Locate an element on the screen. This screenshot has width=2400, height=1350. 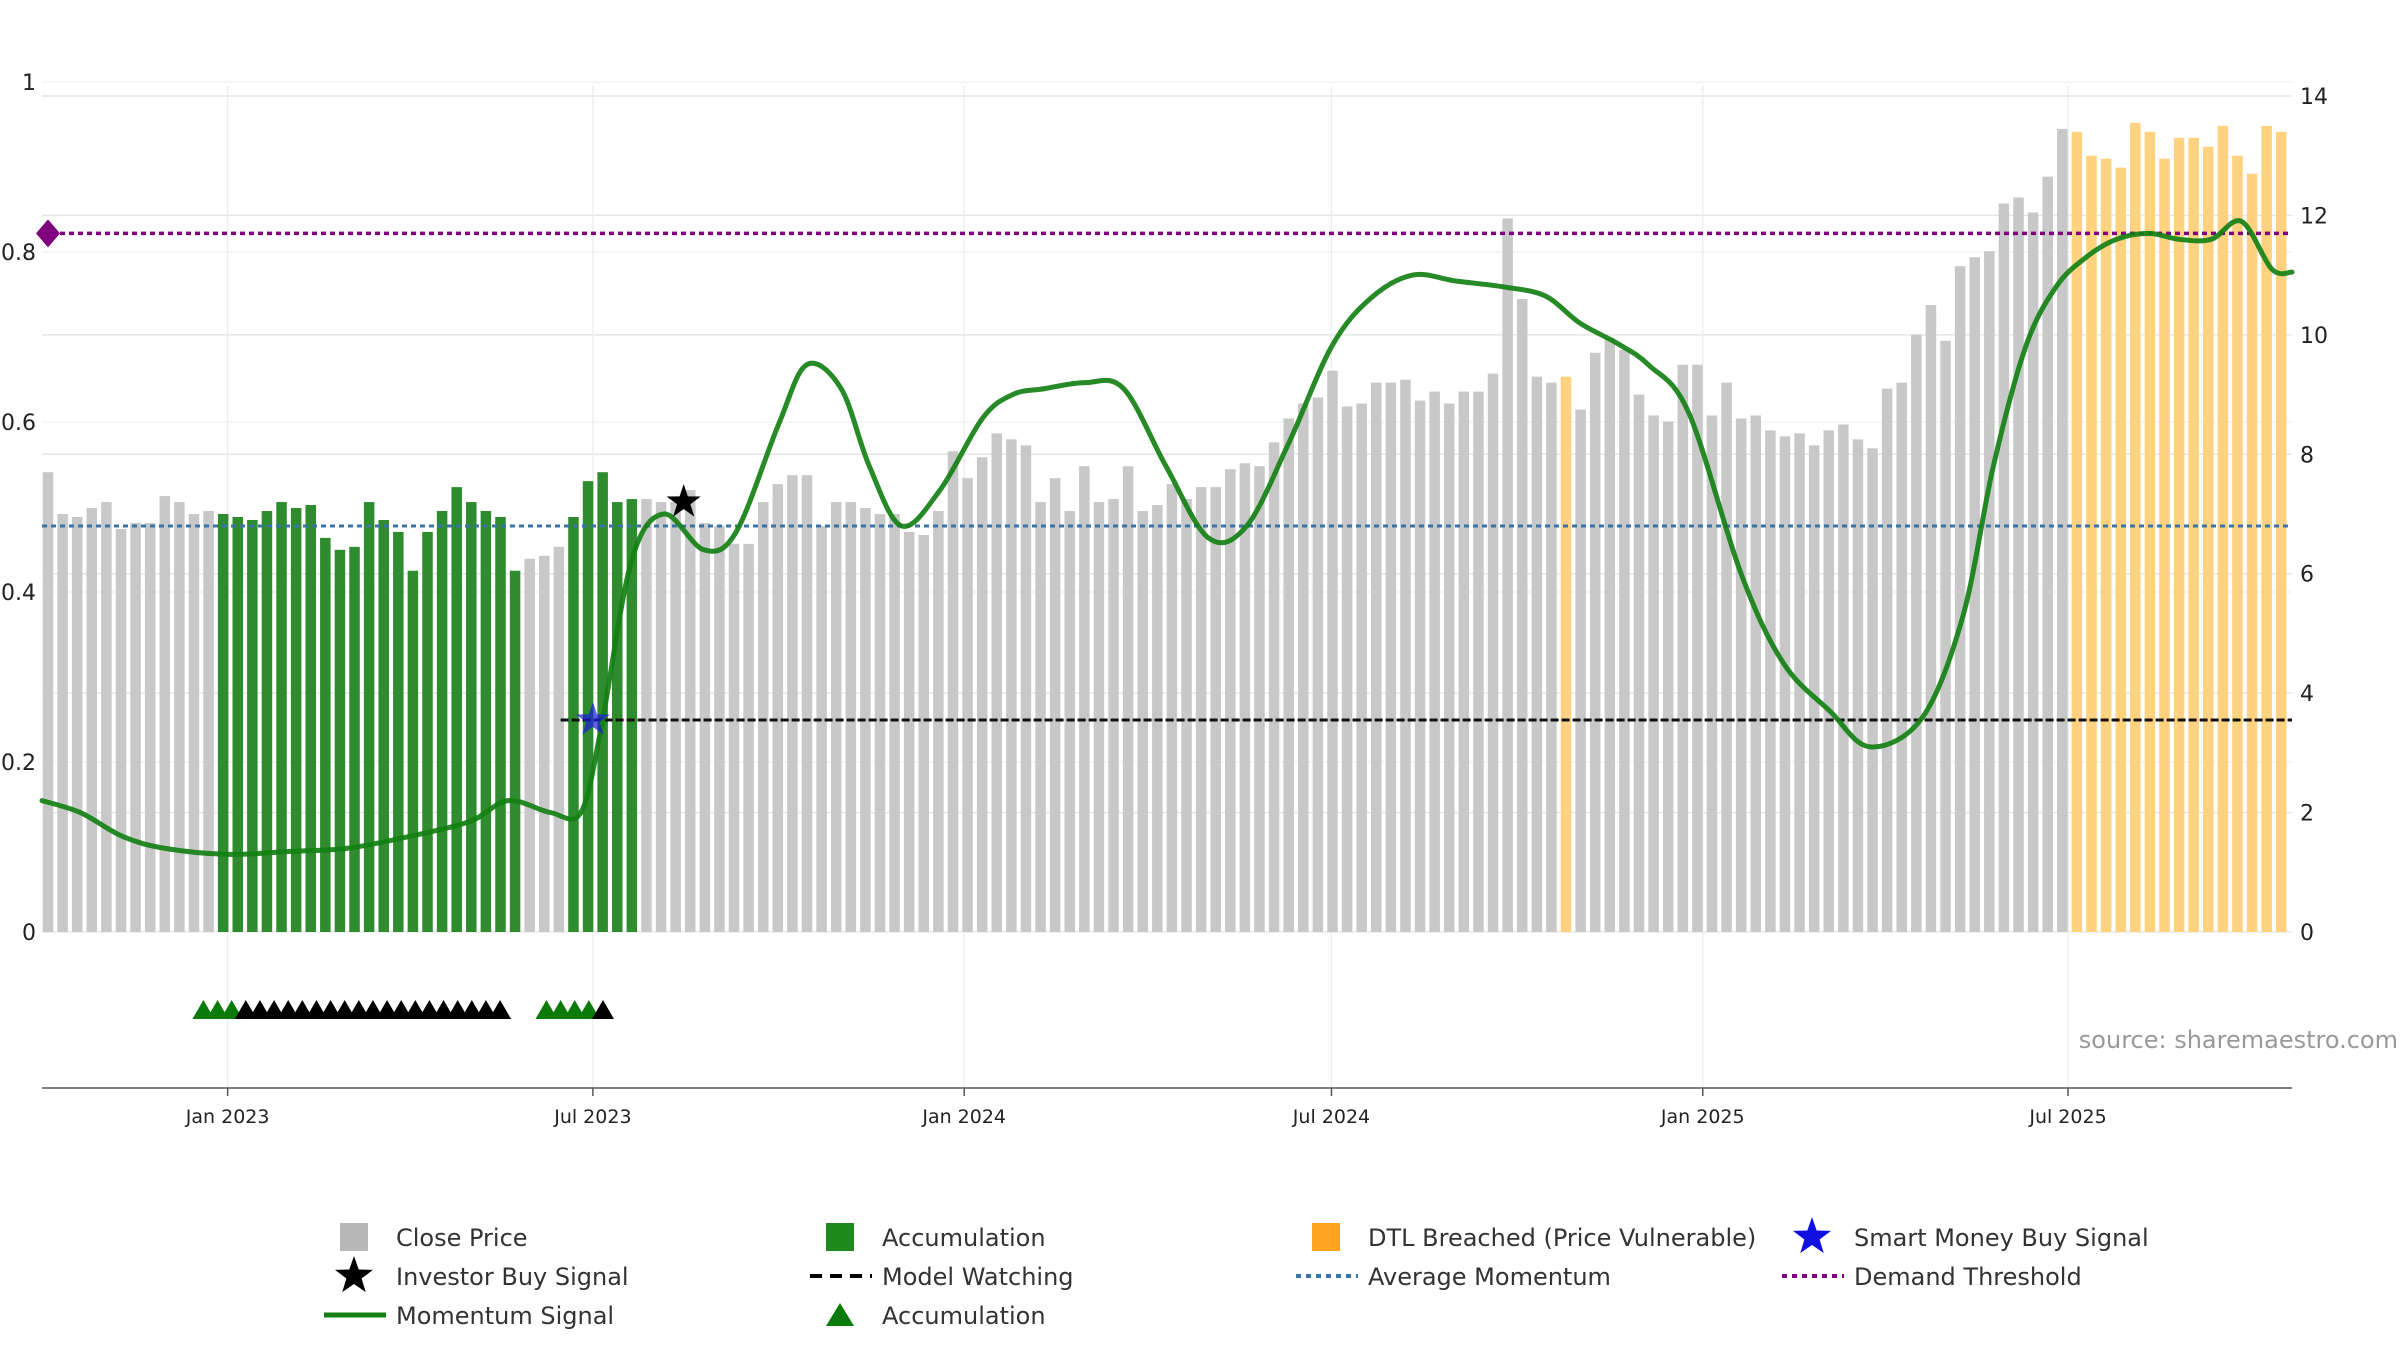
right-axis-tick-label: 14 is located at coordinates (2314, 97).